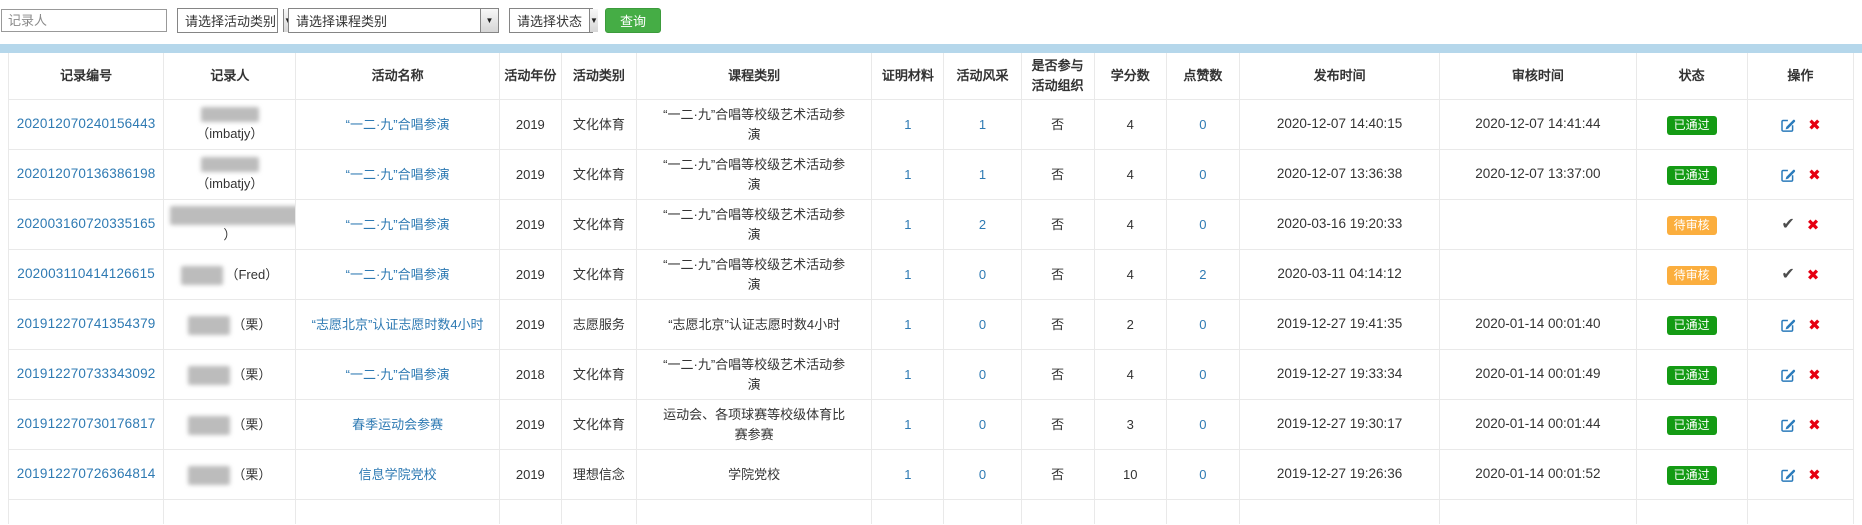 This screenshot has width=1862, height=525. What do you see at coordinates (931, 16) in the screenshot?
I see `filter-bar: 请选择活动类别 ▼ 请选择课程类别 ▼ 请选择状态 ▼ 查询` at bounding box center [931, 16].